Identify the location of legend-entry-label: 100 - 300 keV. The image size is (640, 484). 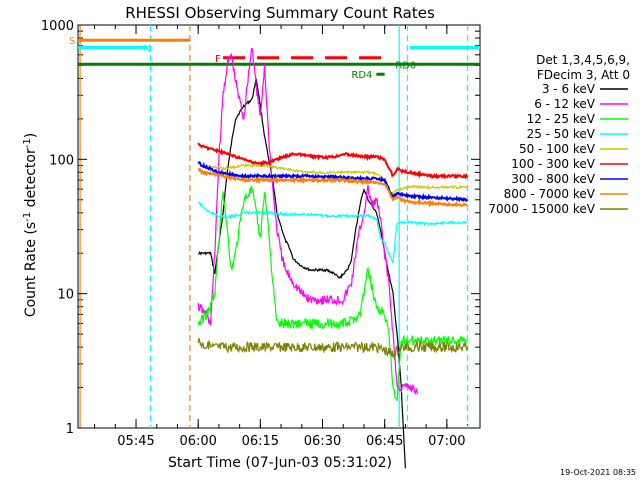
(553, 164).